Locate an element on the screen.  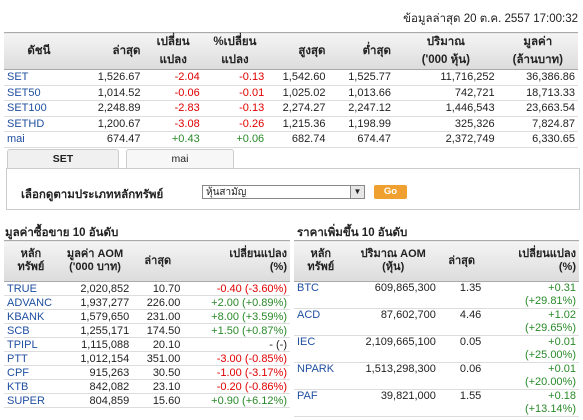
price-change: -3.00 (-0.85%) is located at coordinates (236, 358).